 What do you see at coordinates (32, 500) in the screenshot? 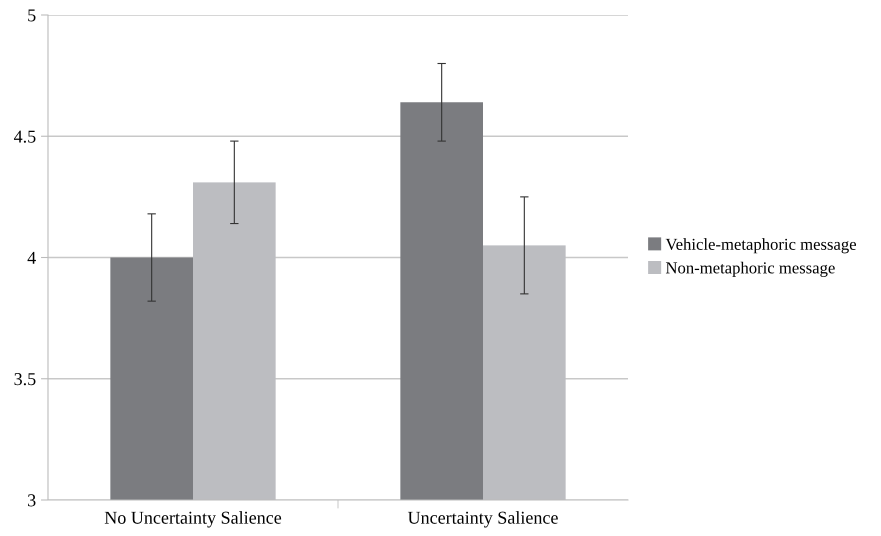
I see `y-tick-label: 3` at bounding box center [32, 500].